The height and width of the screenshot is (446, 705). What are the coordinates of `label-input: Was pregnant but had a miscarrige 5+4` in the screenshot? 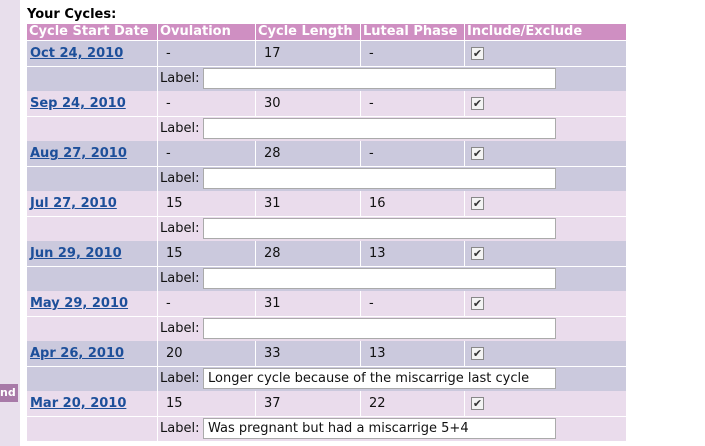 It's located at (379, 428).